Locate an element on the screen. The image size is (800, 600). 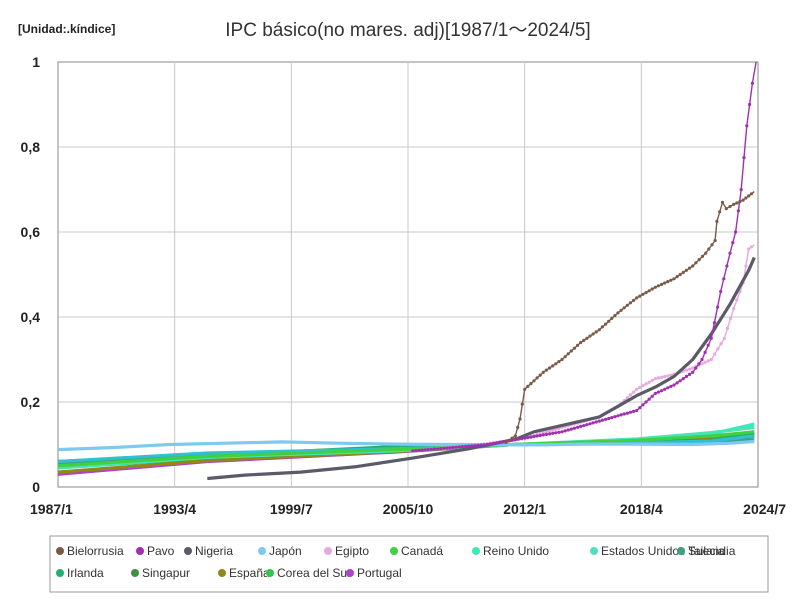
y-tick-label: 0 is located at coordinates (36, 487).